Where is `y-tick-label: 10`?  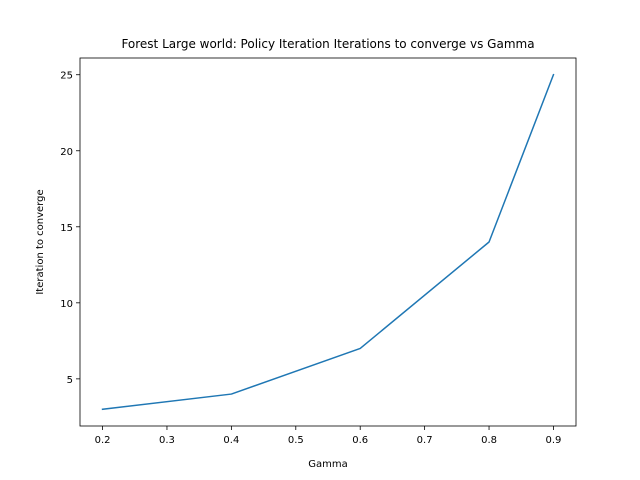 y-tick-label: 10 is located at coordinates (66, 304).